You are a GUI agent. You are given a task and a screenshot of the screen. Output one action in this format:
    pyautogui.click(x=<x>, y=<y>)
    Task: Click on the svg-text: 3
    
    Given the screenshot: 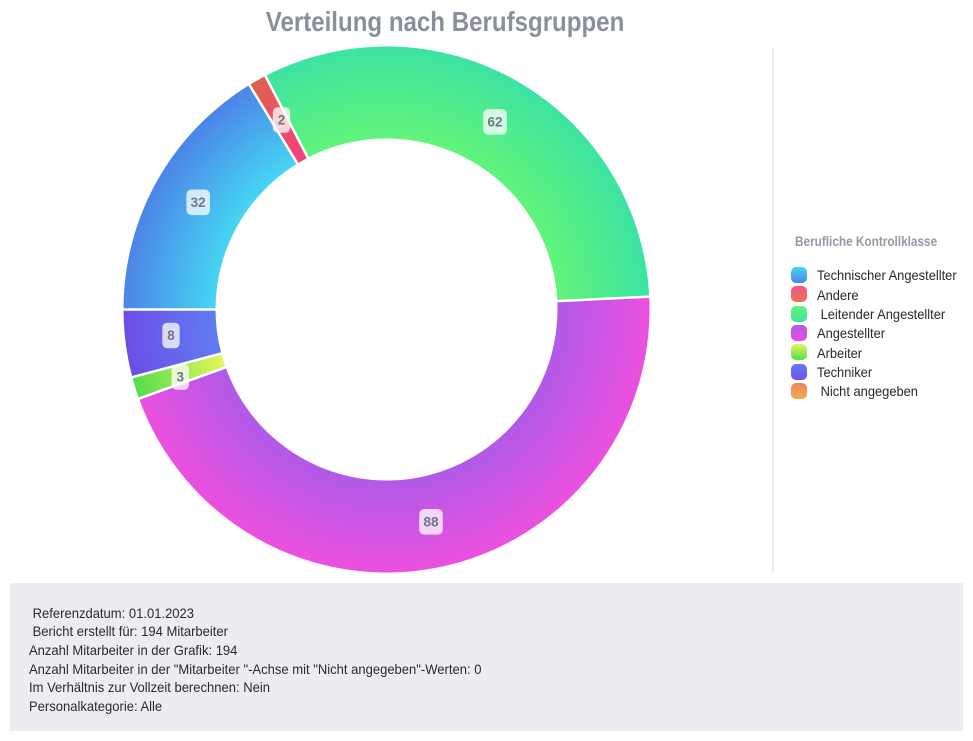 What is the action you would take?
    pyautogui.click(x=181, y=377)
    